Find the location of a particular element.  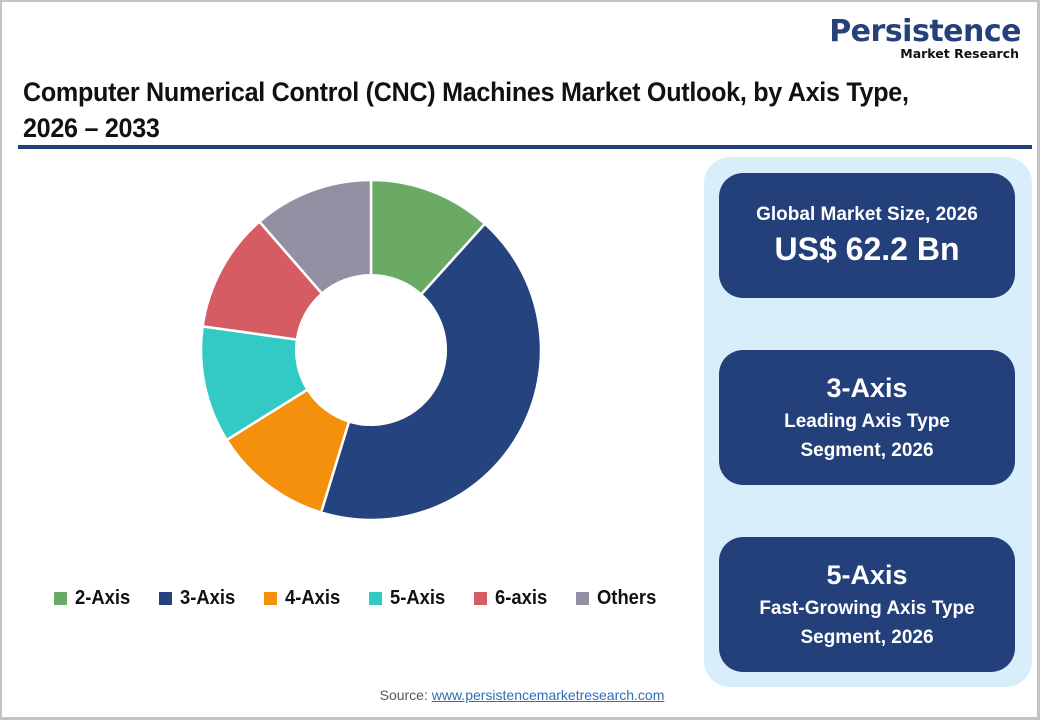

leading-segment-card: 3-Axis Leading Axis Type Segment, 2026 is located at coordinates (867, 417).